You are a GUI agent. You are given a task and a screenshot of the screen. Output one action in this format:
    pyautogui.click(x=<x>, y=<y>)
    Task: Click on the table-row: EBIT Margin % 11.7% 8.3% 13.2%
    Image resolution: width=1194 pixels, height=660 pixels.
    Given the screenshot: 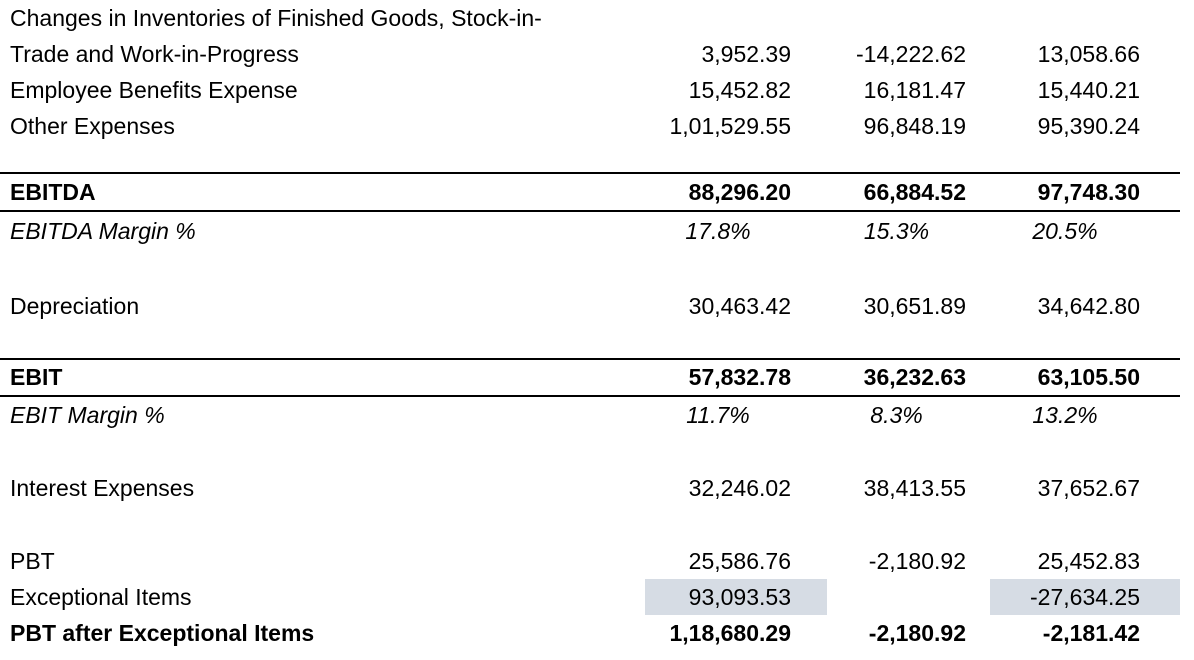 What is the action you would take?
    pyautogui.click(x=590, y=415)
    